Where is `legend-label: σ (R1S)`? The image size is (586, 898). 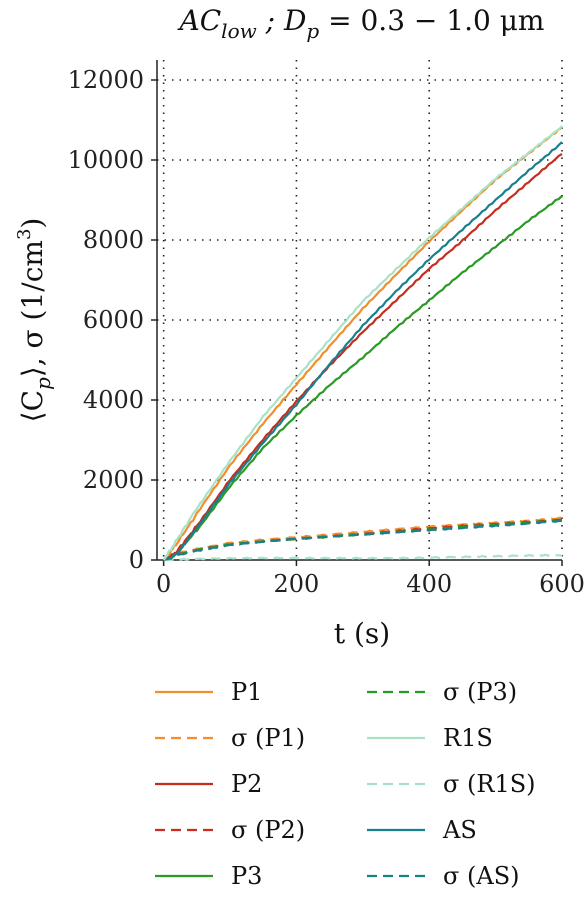 legend-label: σ (R1S) is located at coordinates (489, 784).